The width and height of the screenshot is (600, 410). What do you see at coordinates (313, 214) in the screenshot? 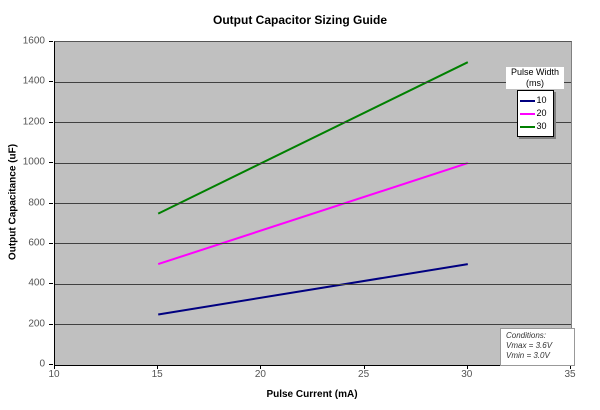
I see `series-line-20ms` at bounding box center [313, 214].